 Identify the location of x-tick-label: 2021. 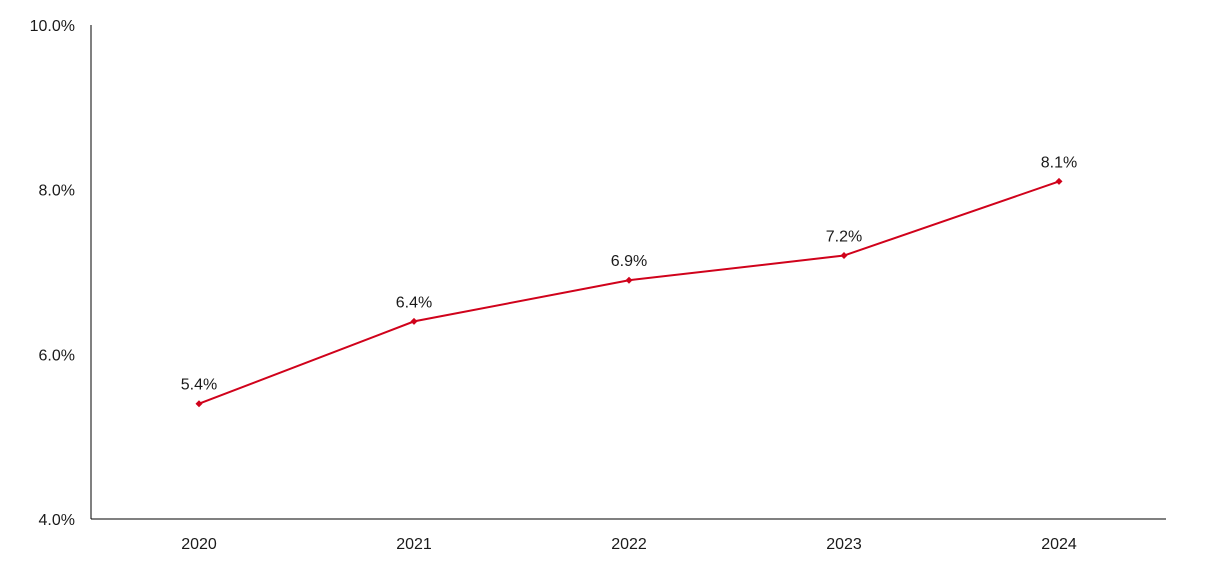
(414, 544).